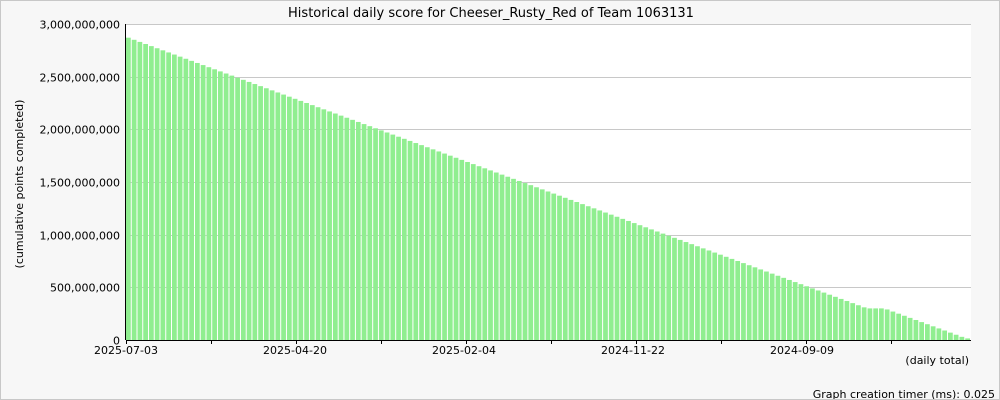 This screenshot has width=1000, height=400. What do you see at coordinates (80, 78) in the screenshot?
I see `y-tick-label: 2,500,000,000` at bounding box center [80, 78].